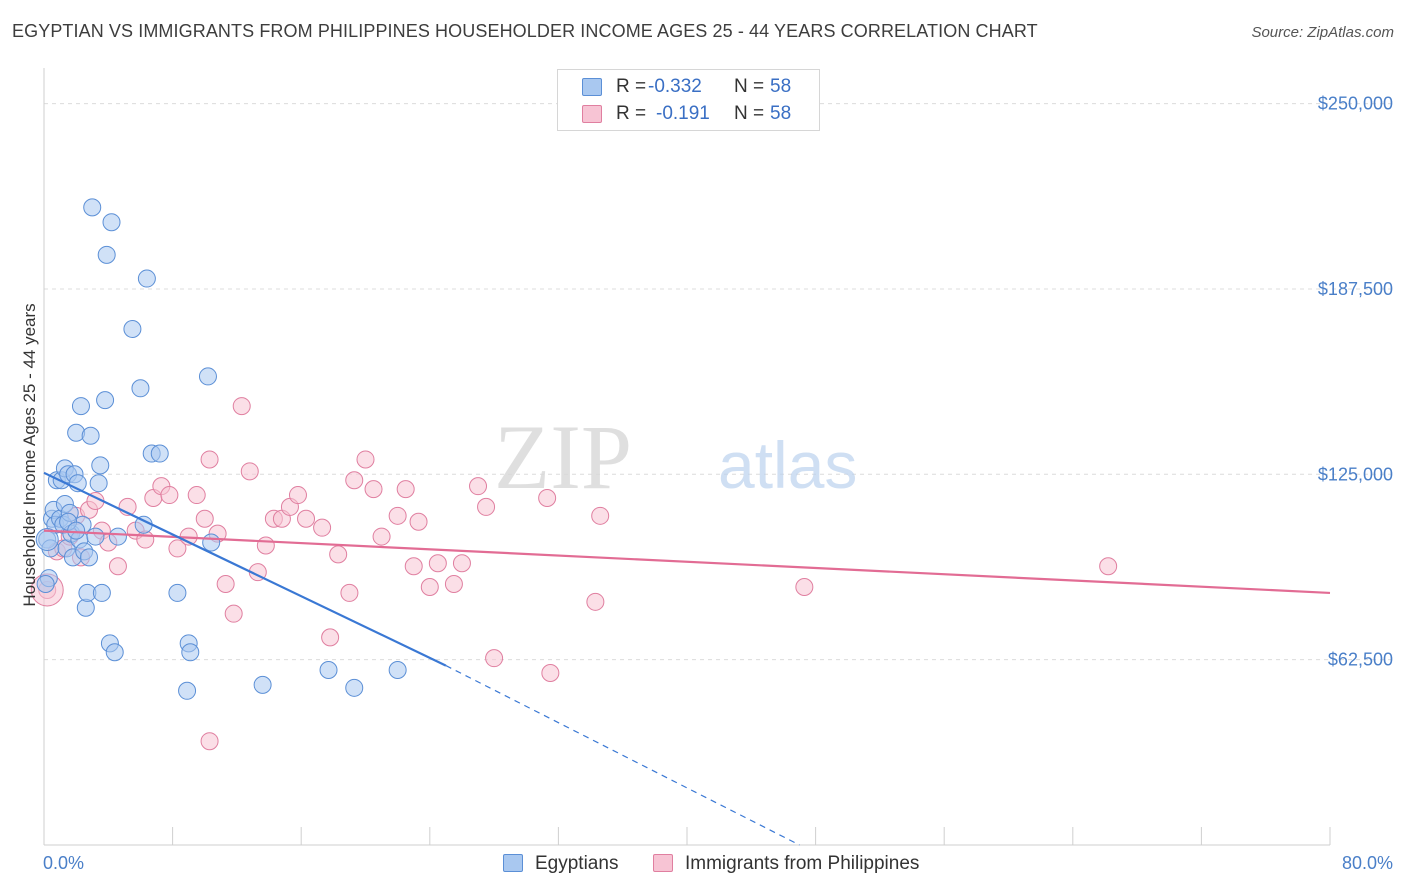  What do you see at coordinates (622, 755) in the screenshot?
I see `trend-line-egyptians-extension` at bounding box center [622, 755].